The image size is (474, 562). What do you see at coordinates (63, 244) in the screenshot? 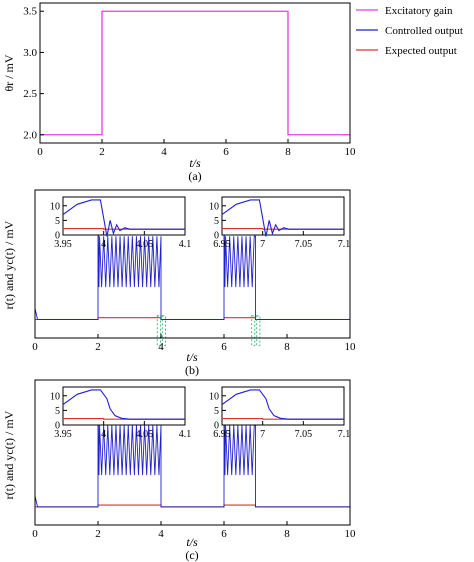
I see `panel-b-inset-xtick-label: 3.95` at bounding box center [63, 244].